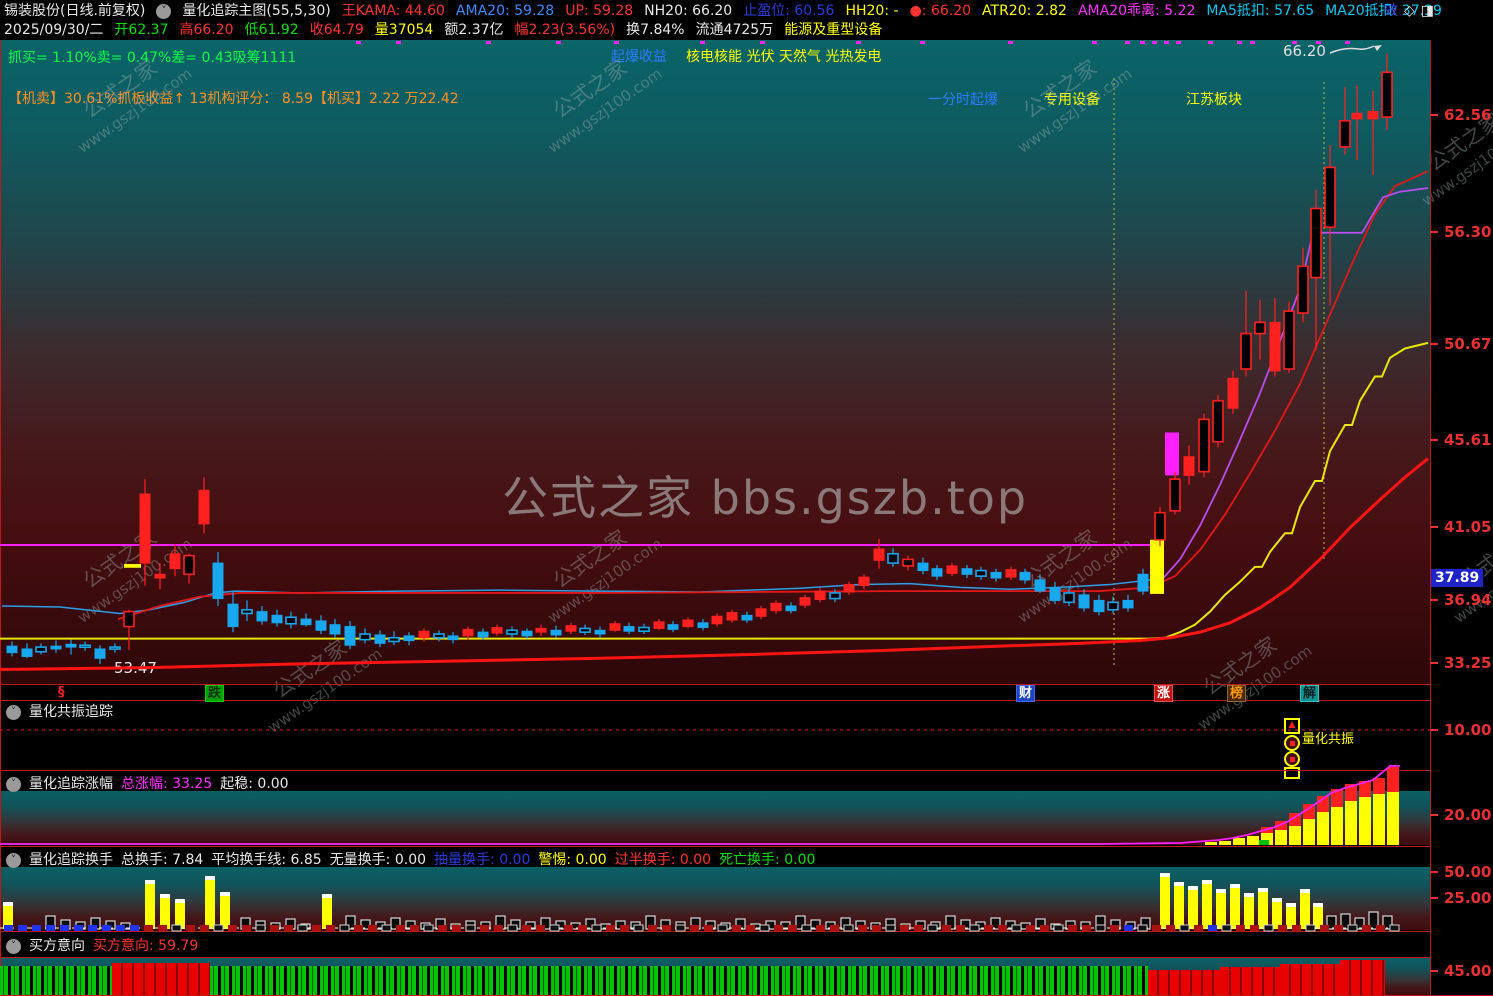 This screenshot has height=996, width=1493. I want to click on quote-value: 开62.37, so click(141, 30).